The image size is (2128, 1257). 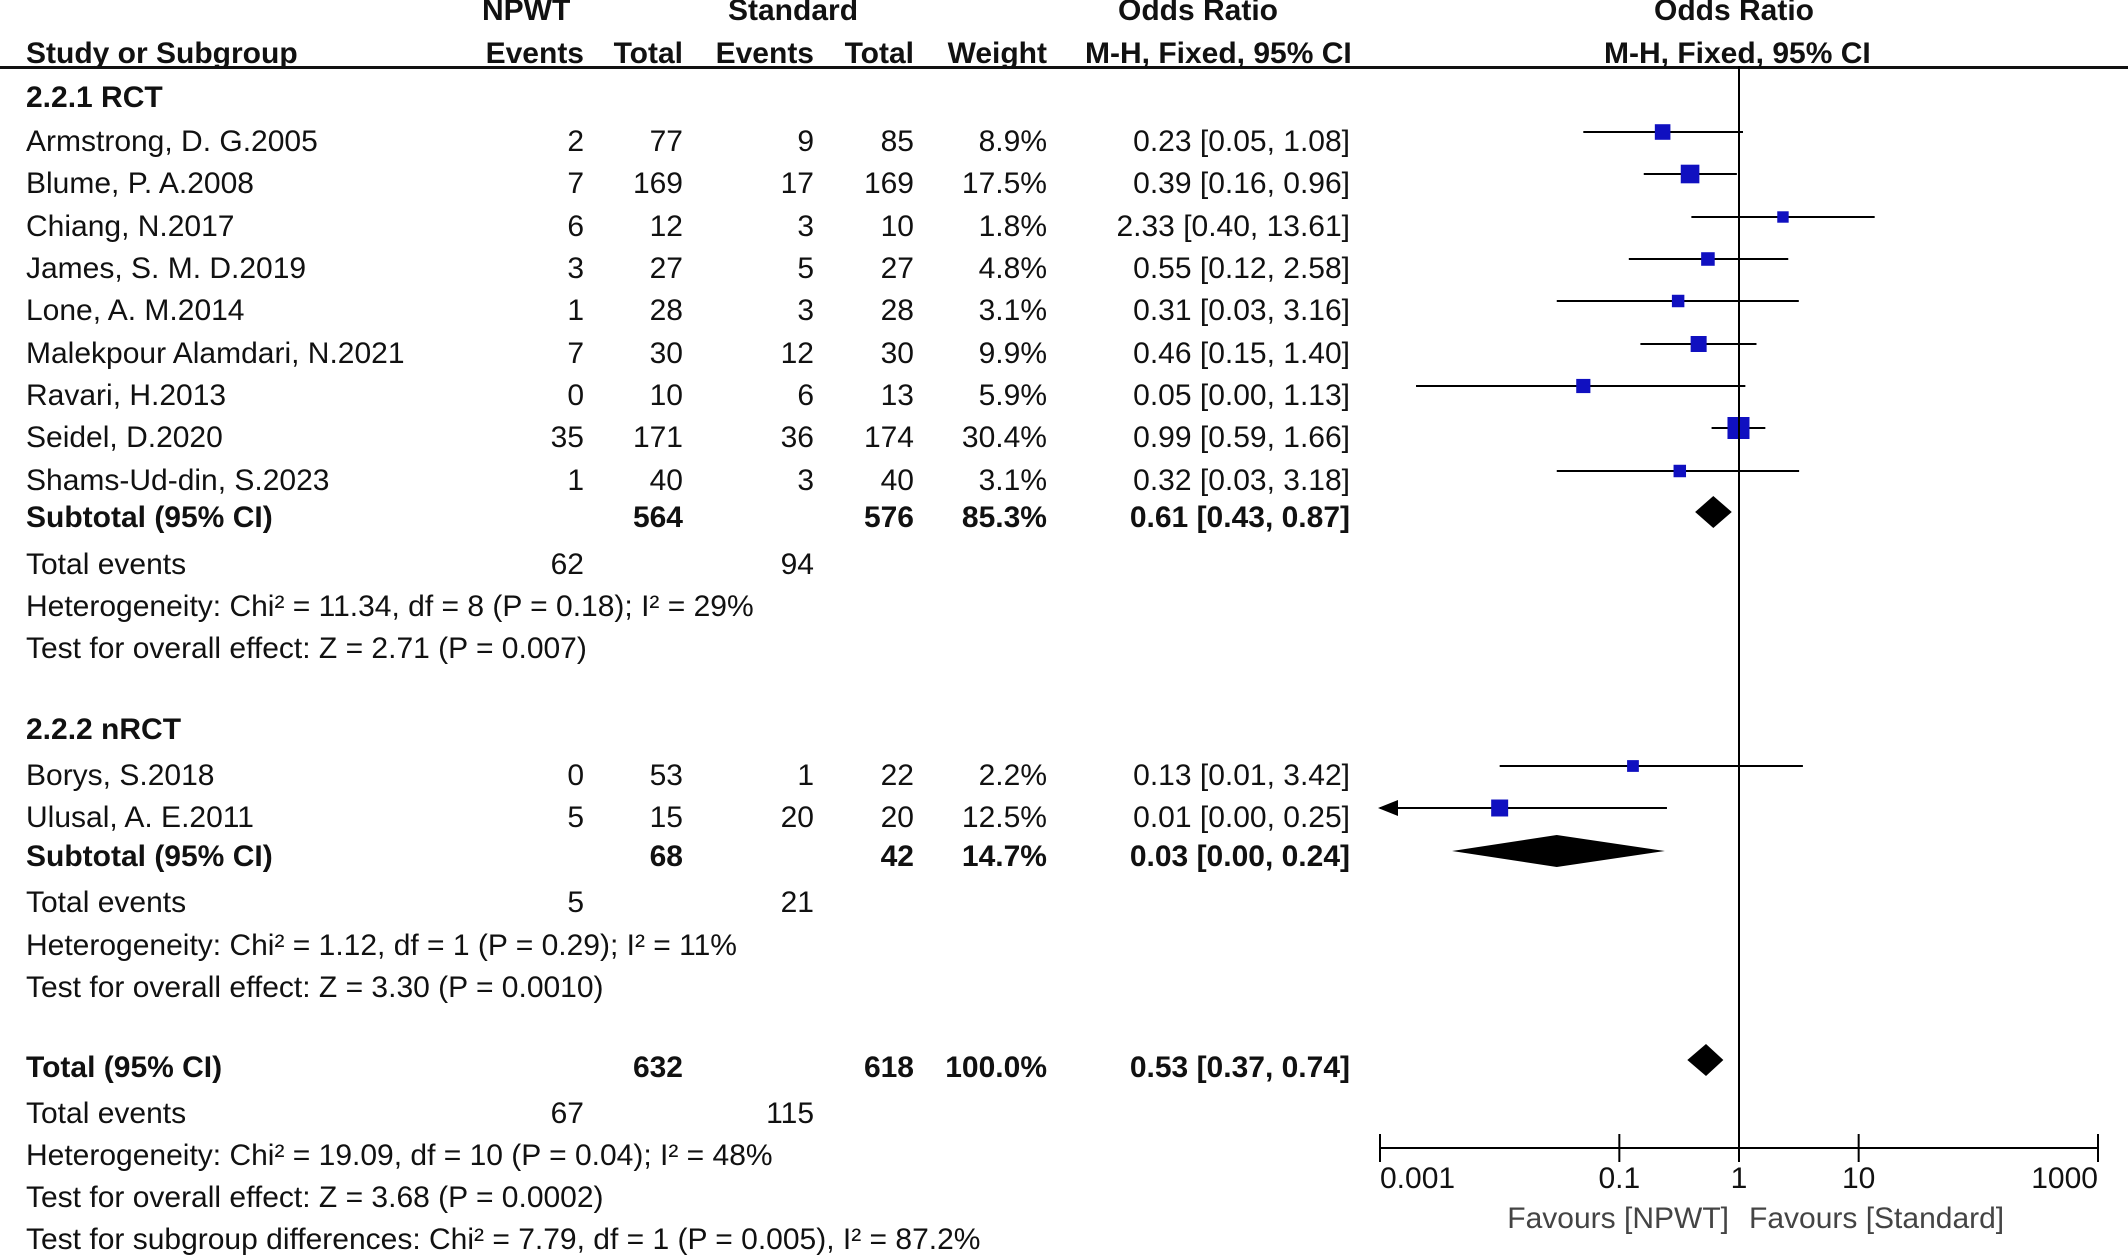 What do you see at coordinates (1619, 1178) in the screenshot?
I see `x-tick-label: 0.1` at bounding box center [1619, 1178].